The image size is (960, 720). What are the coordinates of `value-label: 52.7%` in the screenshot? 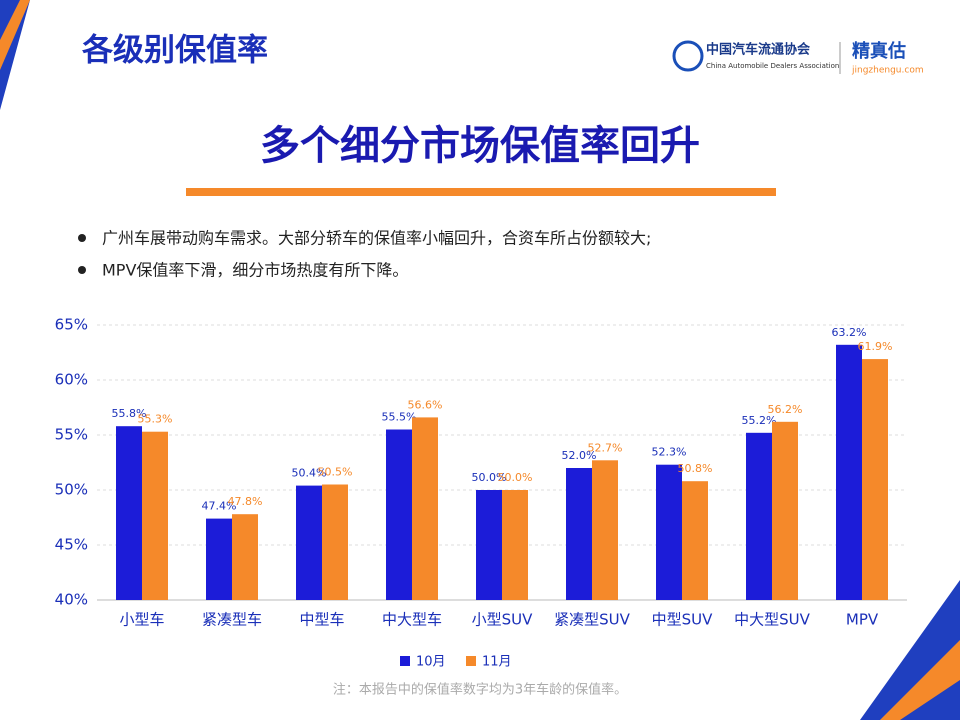 It's located at (605, 447).